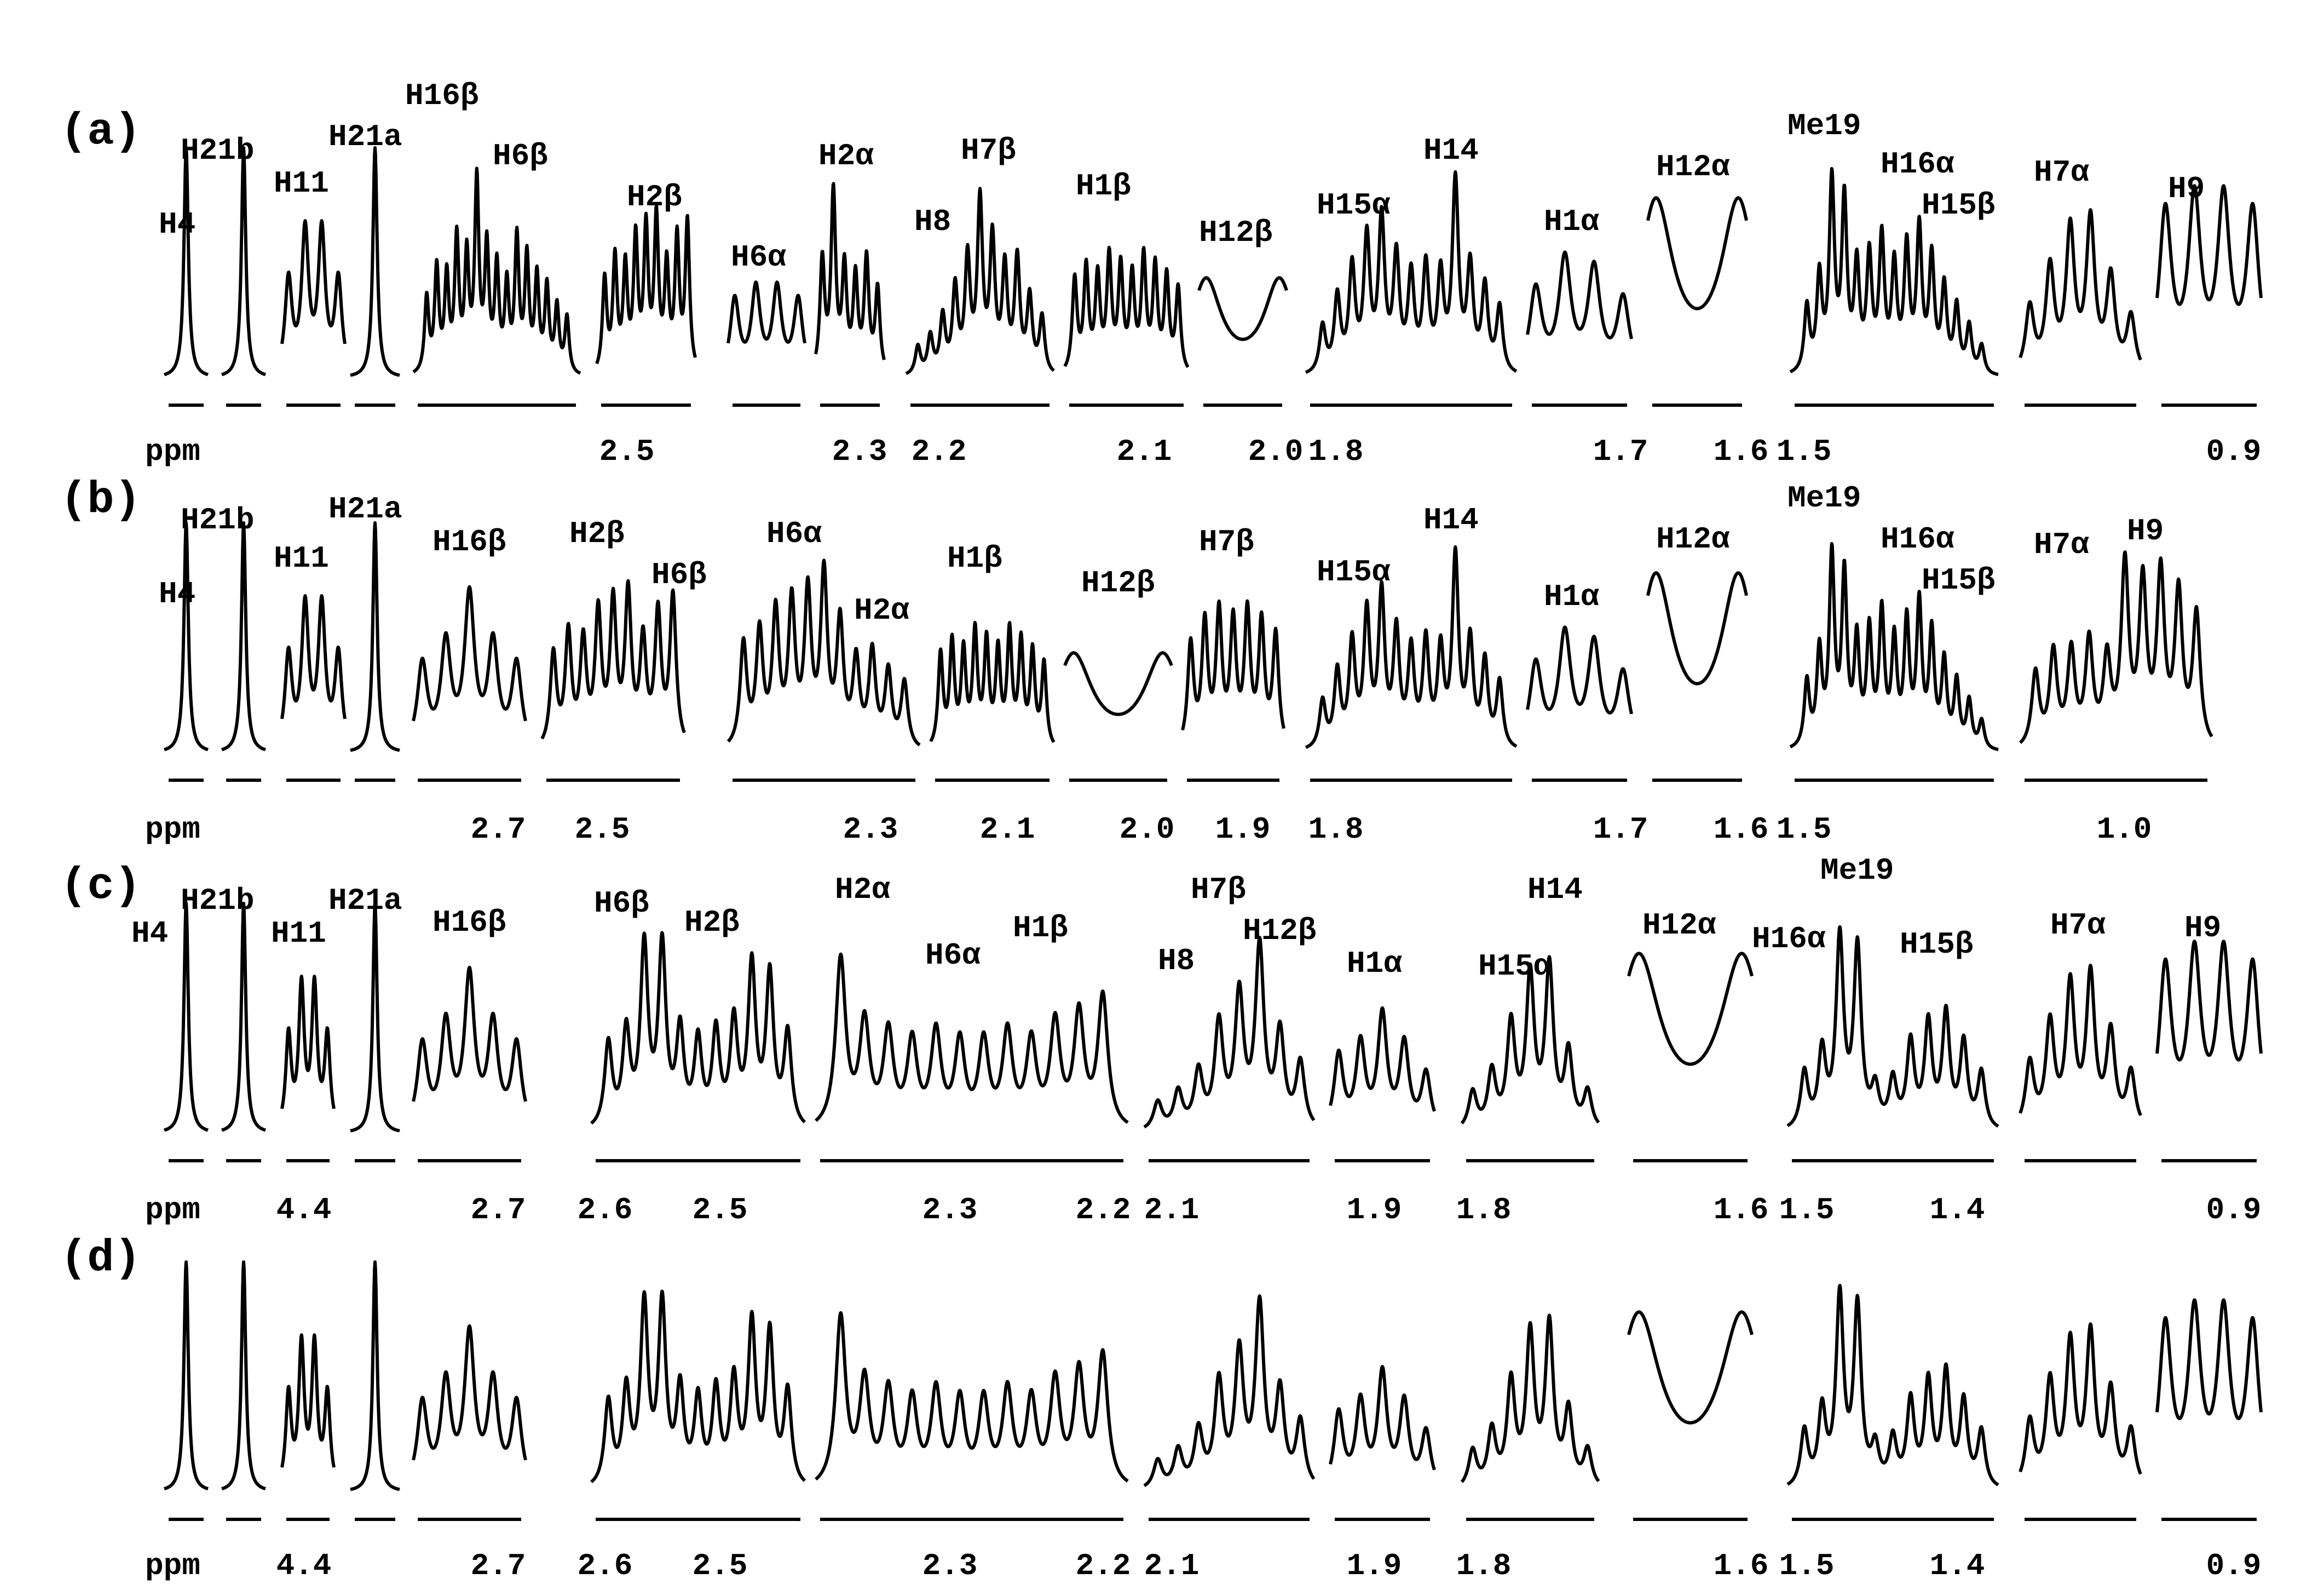 Image resolution: width=2318 pixels, height=1596 pixels. What do you see at coordinates (1936, 945) in the screenshot?
I see `peak-assignment-label: H15β` at bounding box center [1936, 945].